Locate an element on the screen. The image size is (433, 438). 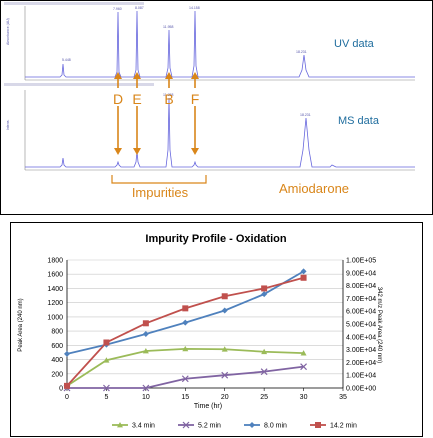
ms-peak-label: 11.958 is located at coordinates (168, 95).